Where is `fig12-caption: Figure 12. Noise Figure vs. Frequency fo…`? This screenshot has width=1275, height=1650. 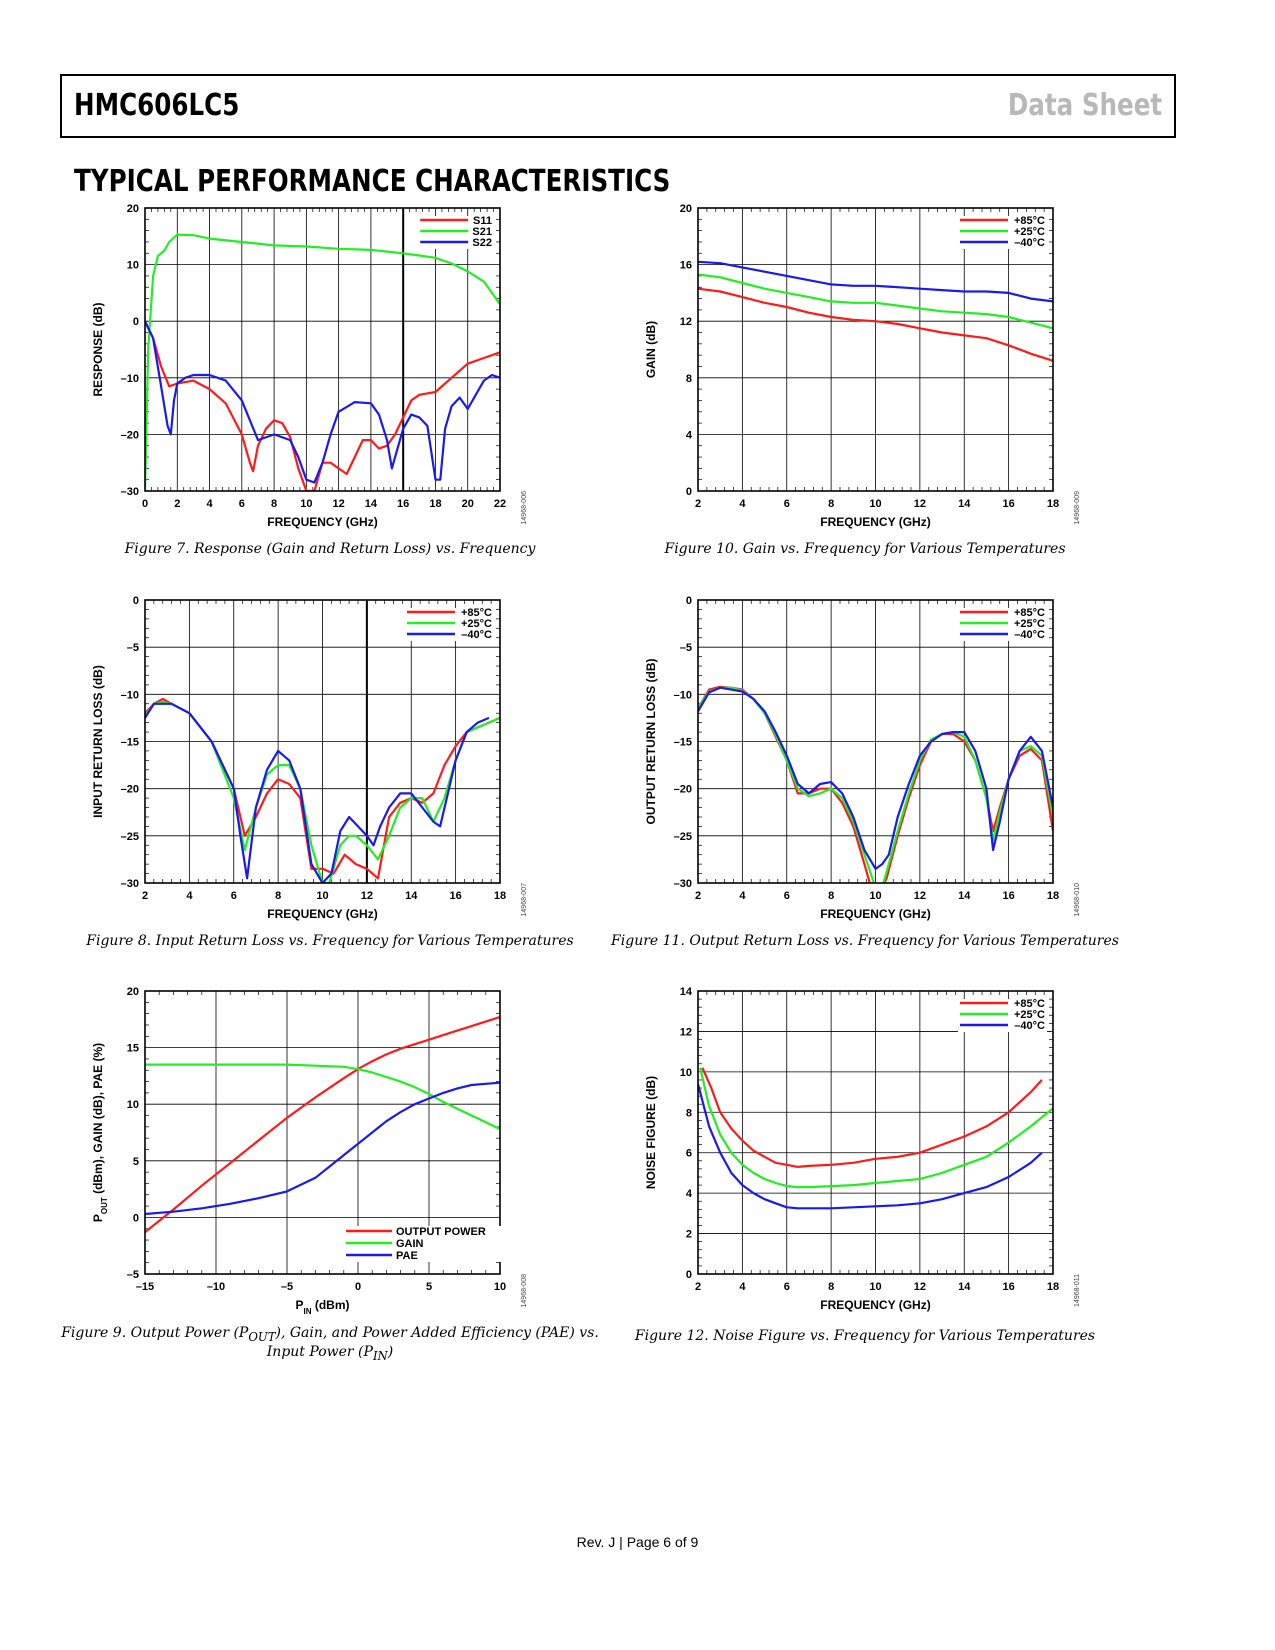 fig12-caption: Figure 12. Noise Figure vs. Frequency fo… is located at coordinates (865, 1336).